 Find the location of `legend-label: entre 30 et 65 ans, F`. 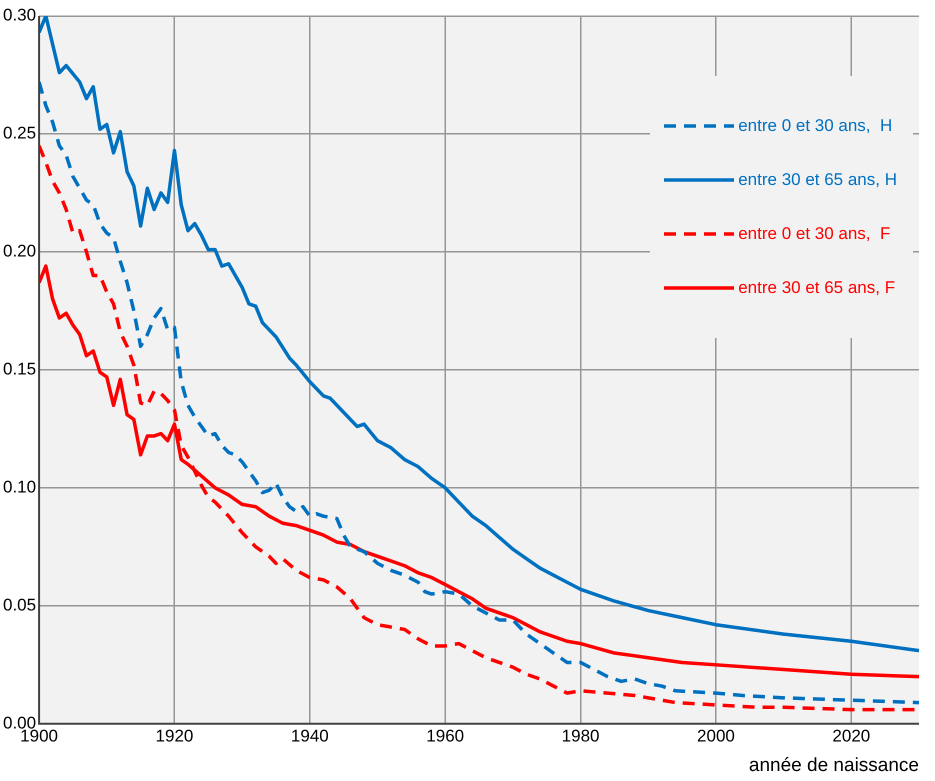

legend-label: entre 30 et 65 ans, F is located at coordinates (817, 288).